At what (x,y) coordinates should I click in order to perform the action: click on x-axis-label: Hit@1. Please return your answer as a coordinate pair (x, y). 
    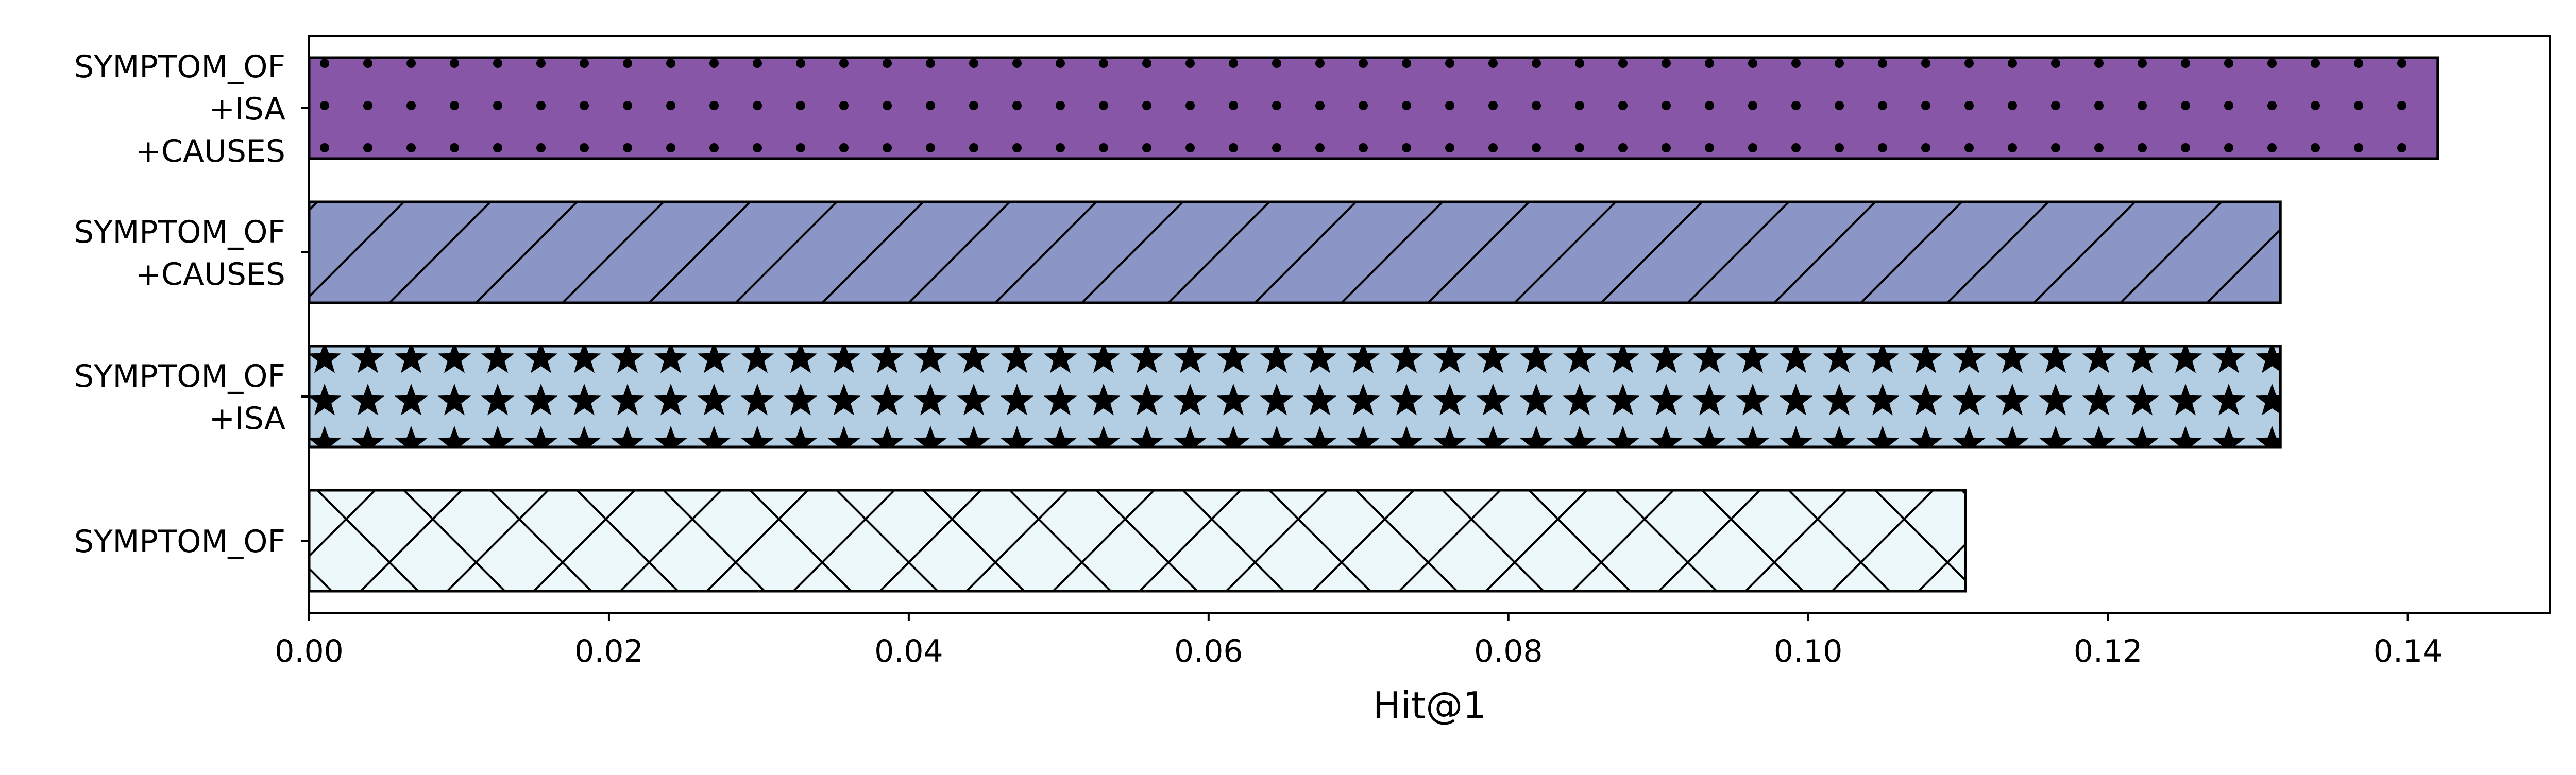
    Looking at the image, I should click on (1429, 705).